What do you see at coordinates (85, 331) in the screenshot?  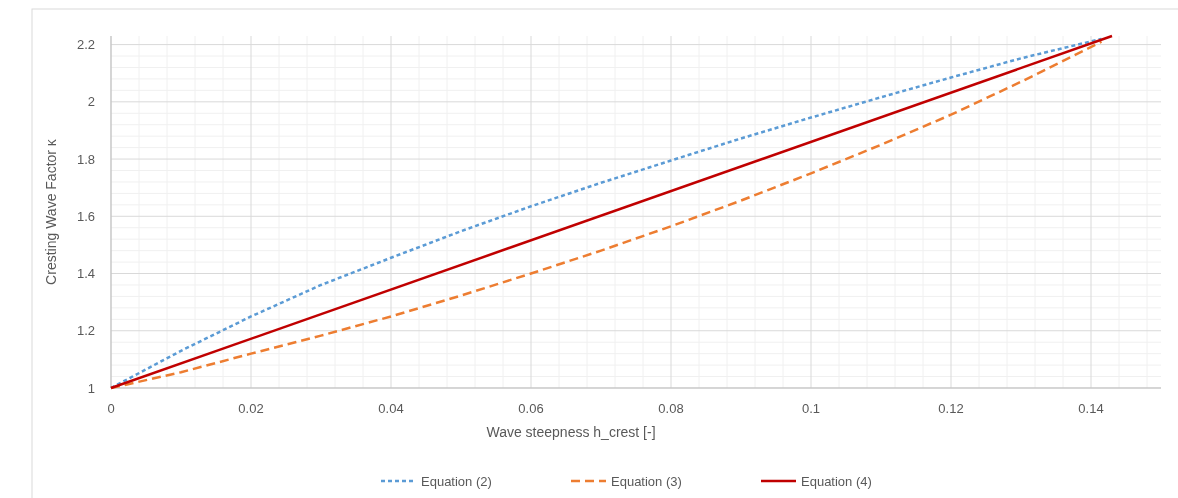 I see `y-tick-label: 1.2` at bounding box center [85, 331].